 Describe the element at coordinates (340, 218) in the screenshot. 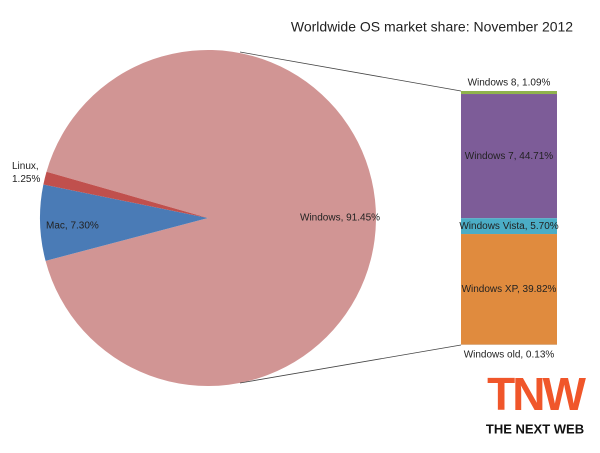

I see `slice-label: Windows, 91.45%` at that location.